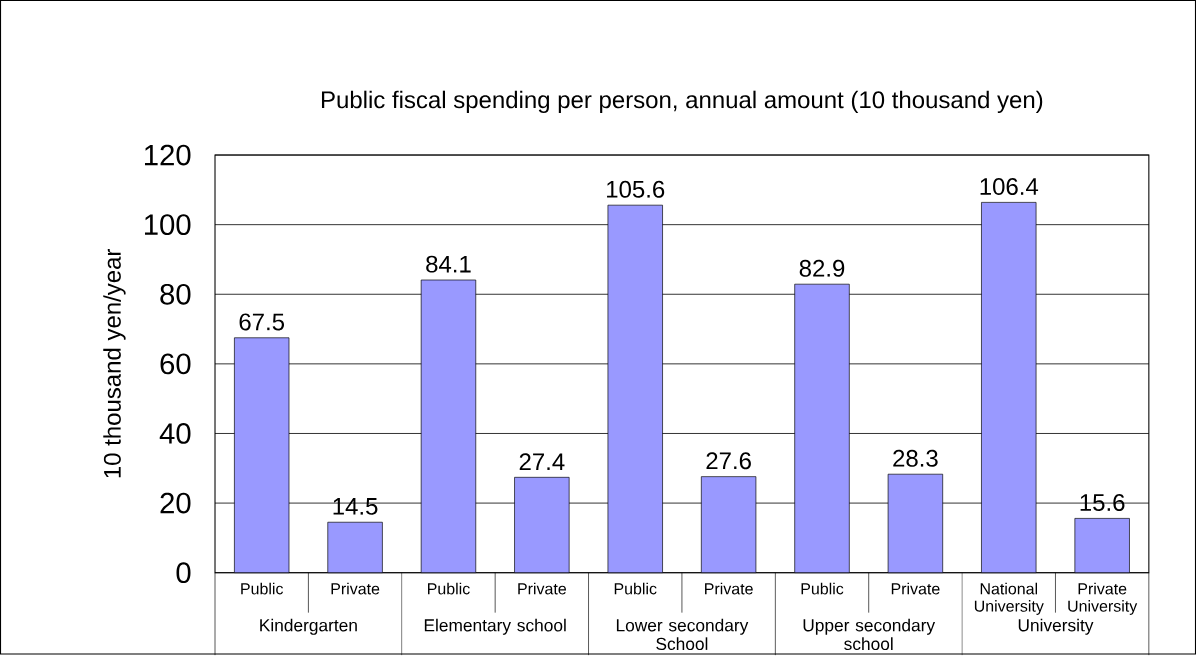  I want to click on text: Kindergarten, so click(308, 627).